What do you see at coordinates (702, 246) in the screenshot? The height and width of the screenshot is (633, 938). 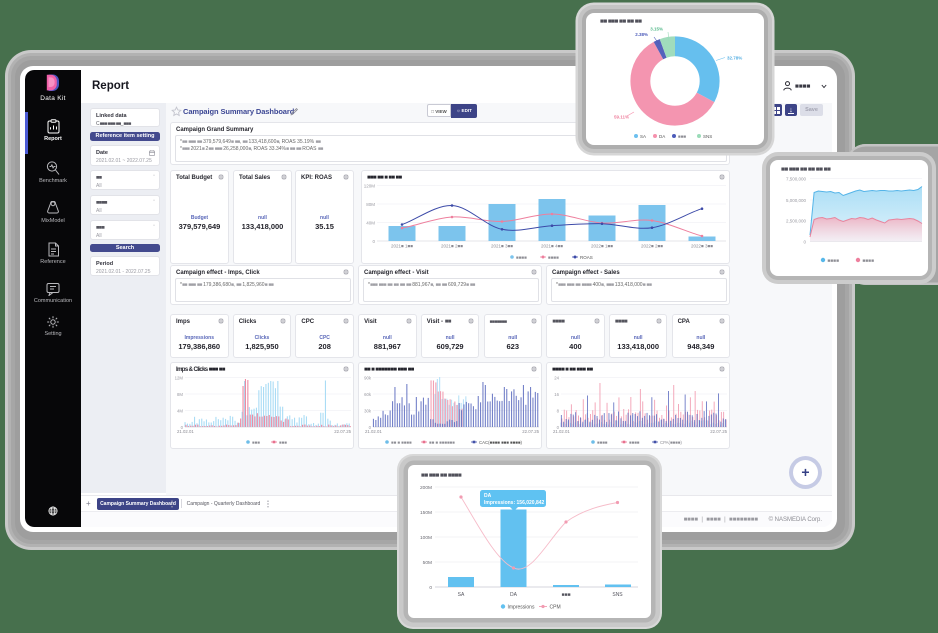 I see `svg-text: 2022■ 3■■` at bounding box center [702, 246].